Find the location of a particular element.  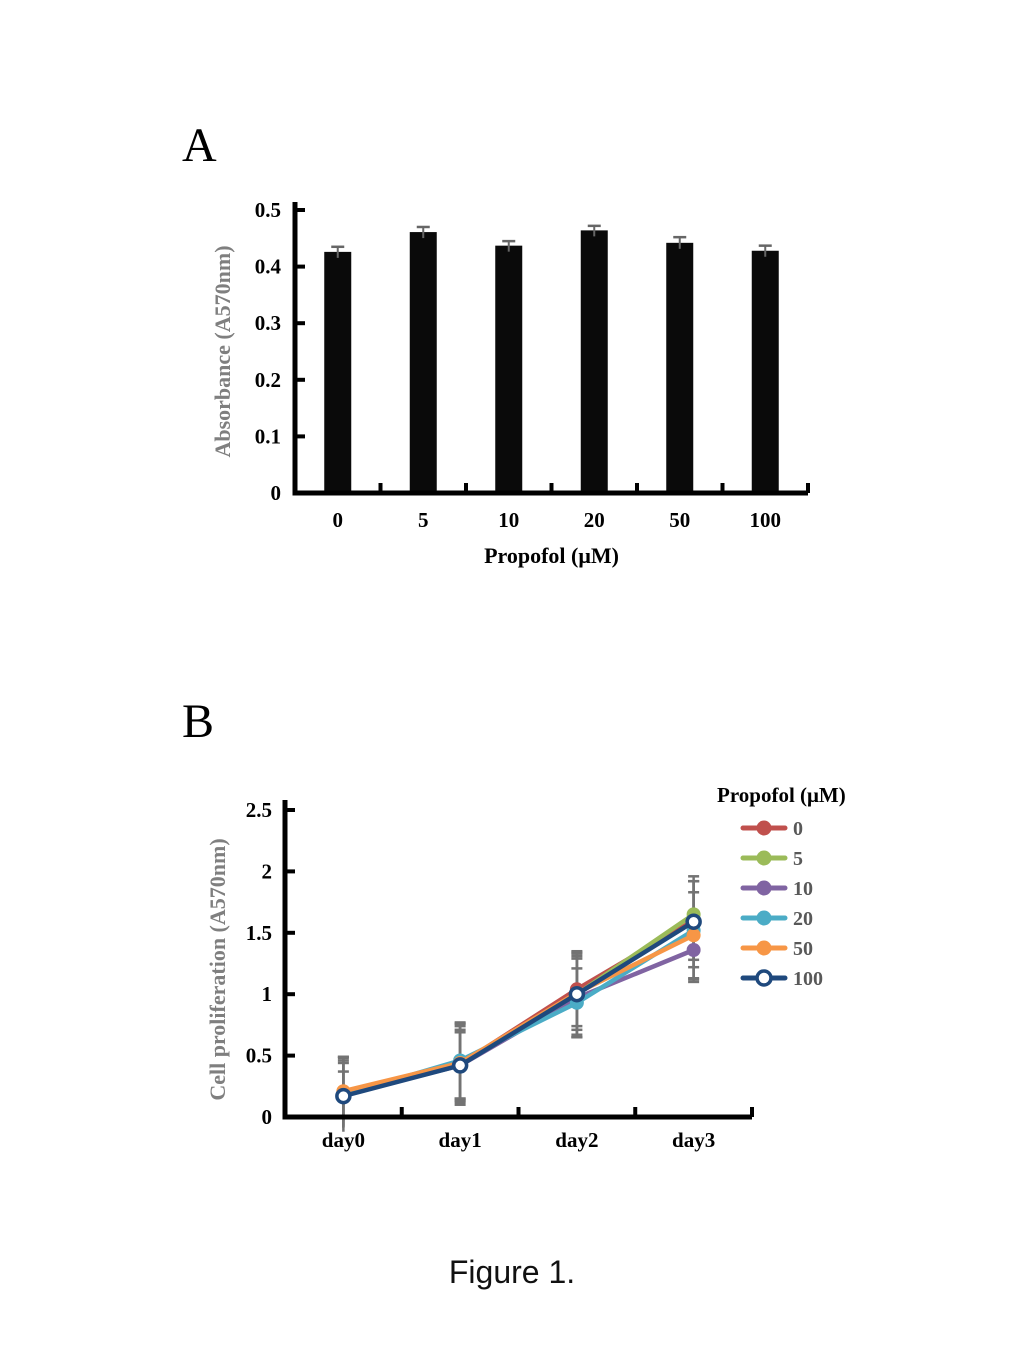

chart-text: 2 is located at coordinates (267, 871).